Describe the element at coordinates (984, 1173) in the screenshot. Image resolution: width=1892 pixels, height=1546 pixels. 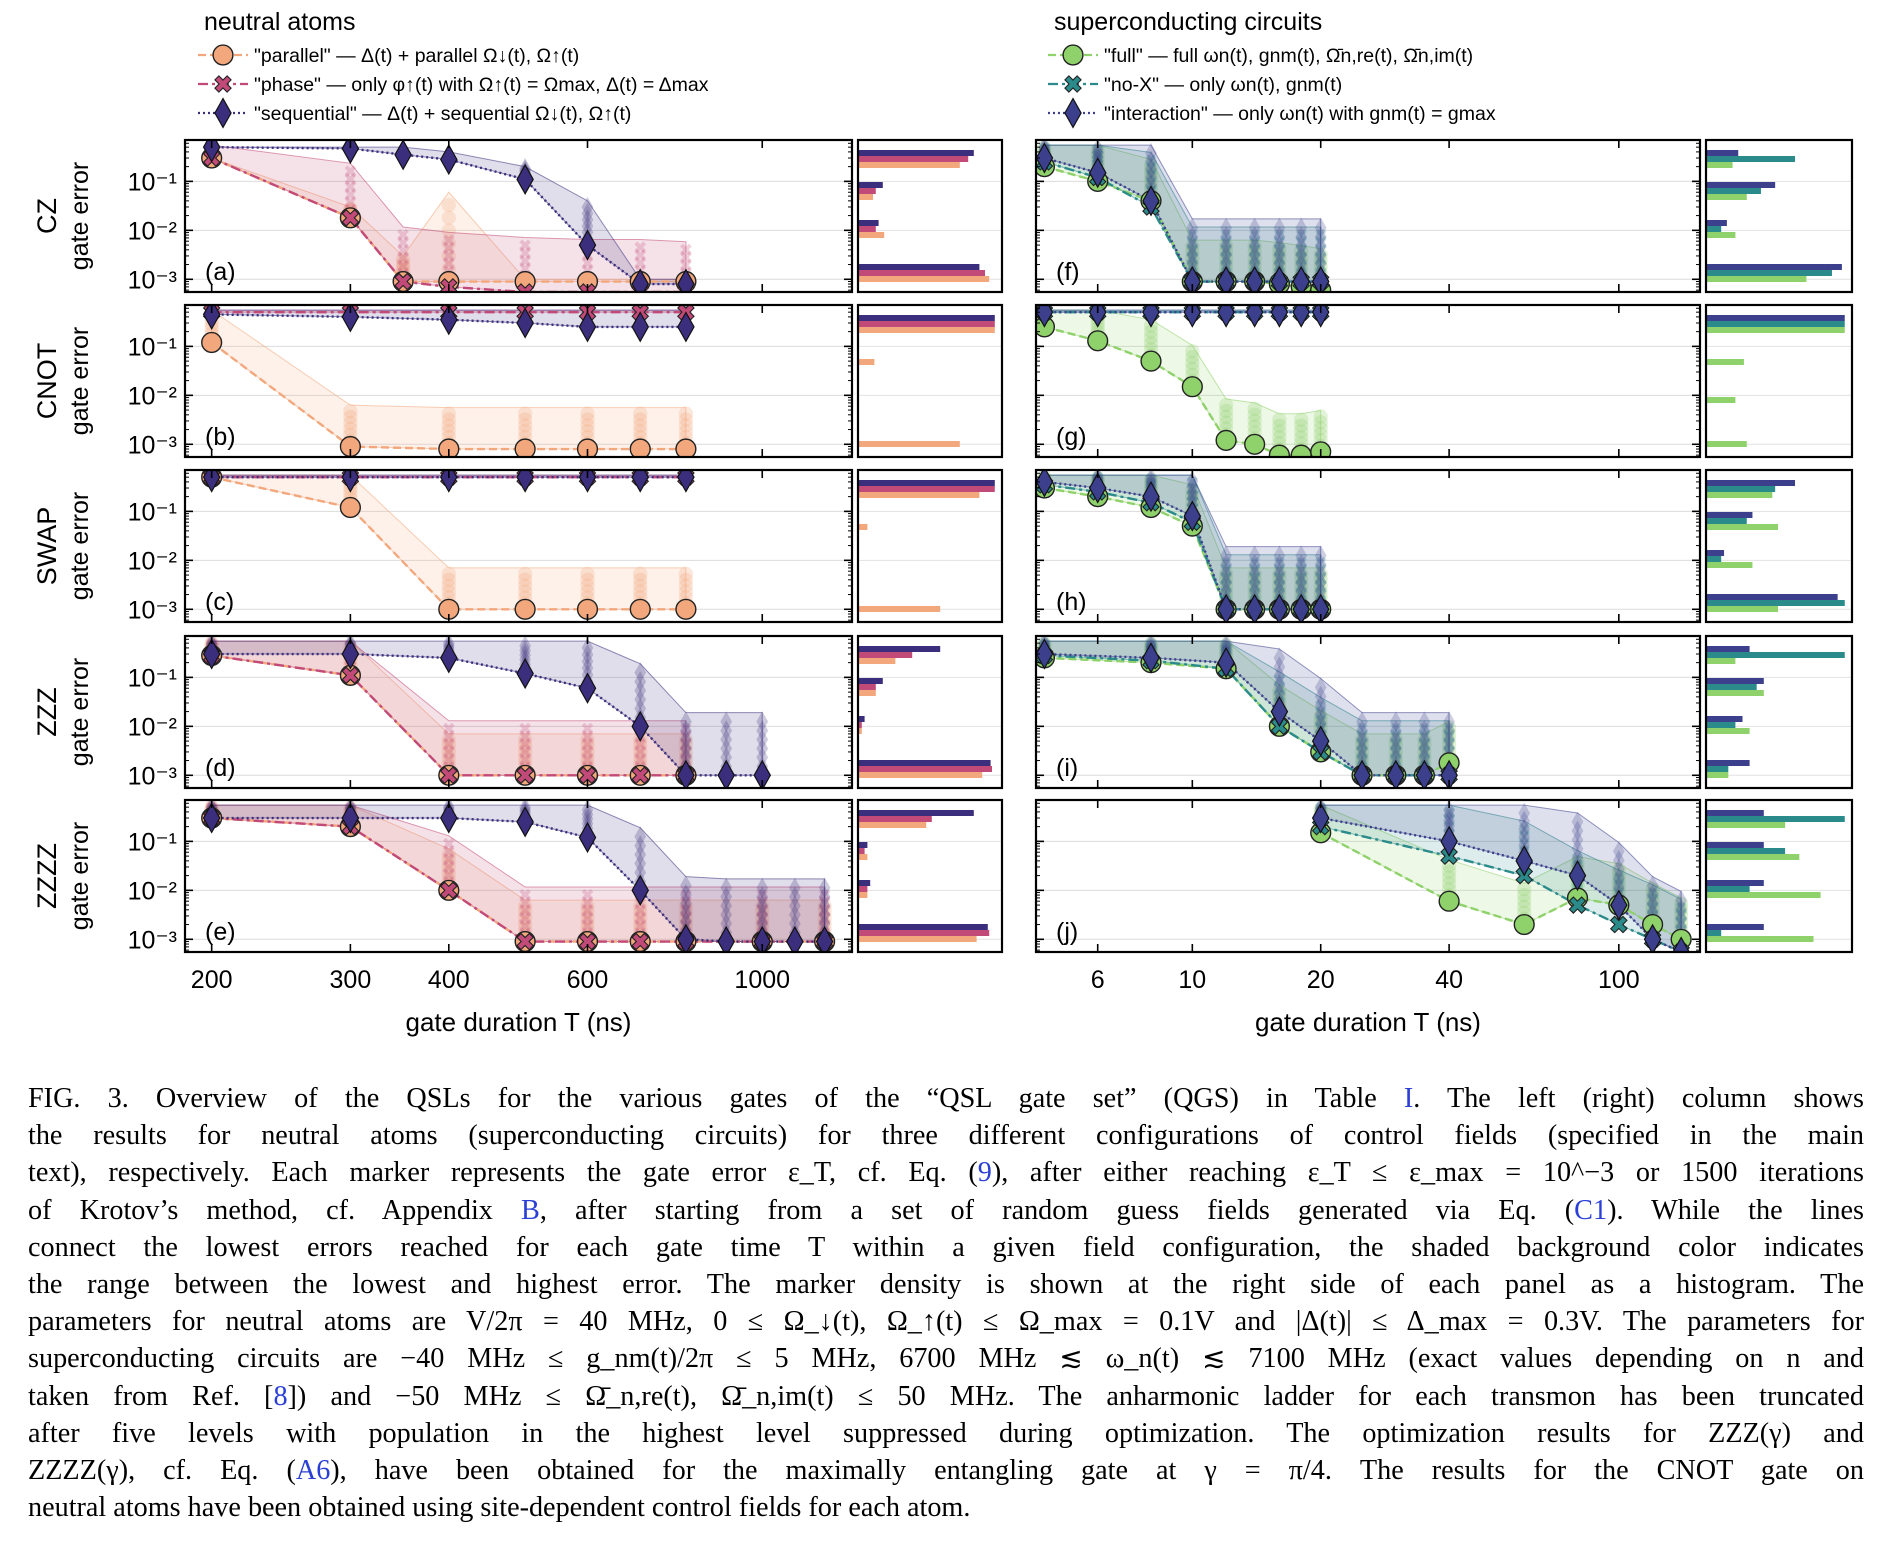
I see `caption-reference-link: 9` at that location.